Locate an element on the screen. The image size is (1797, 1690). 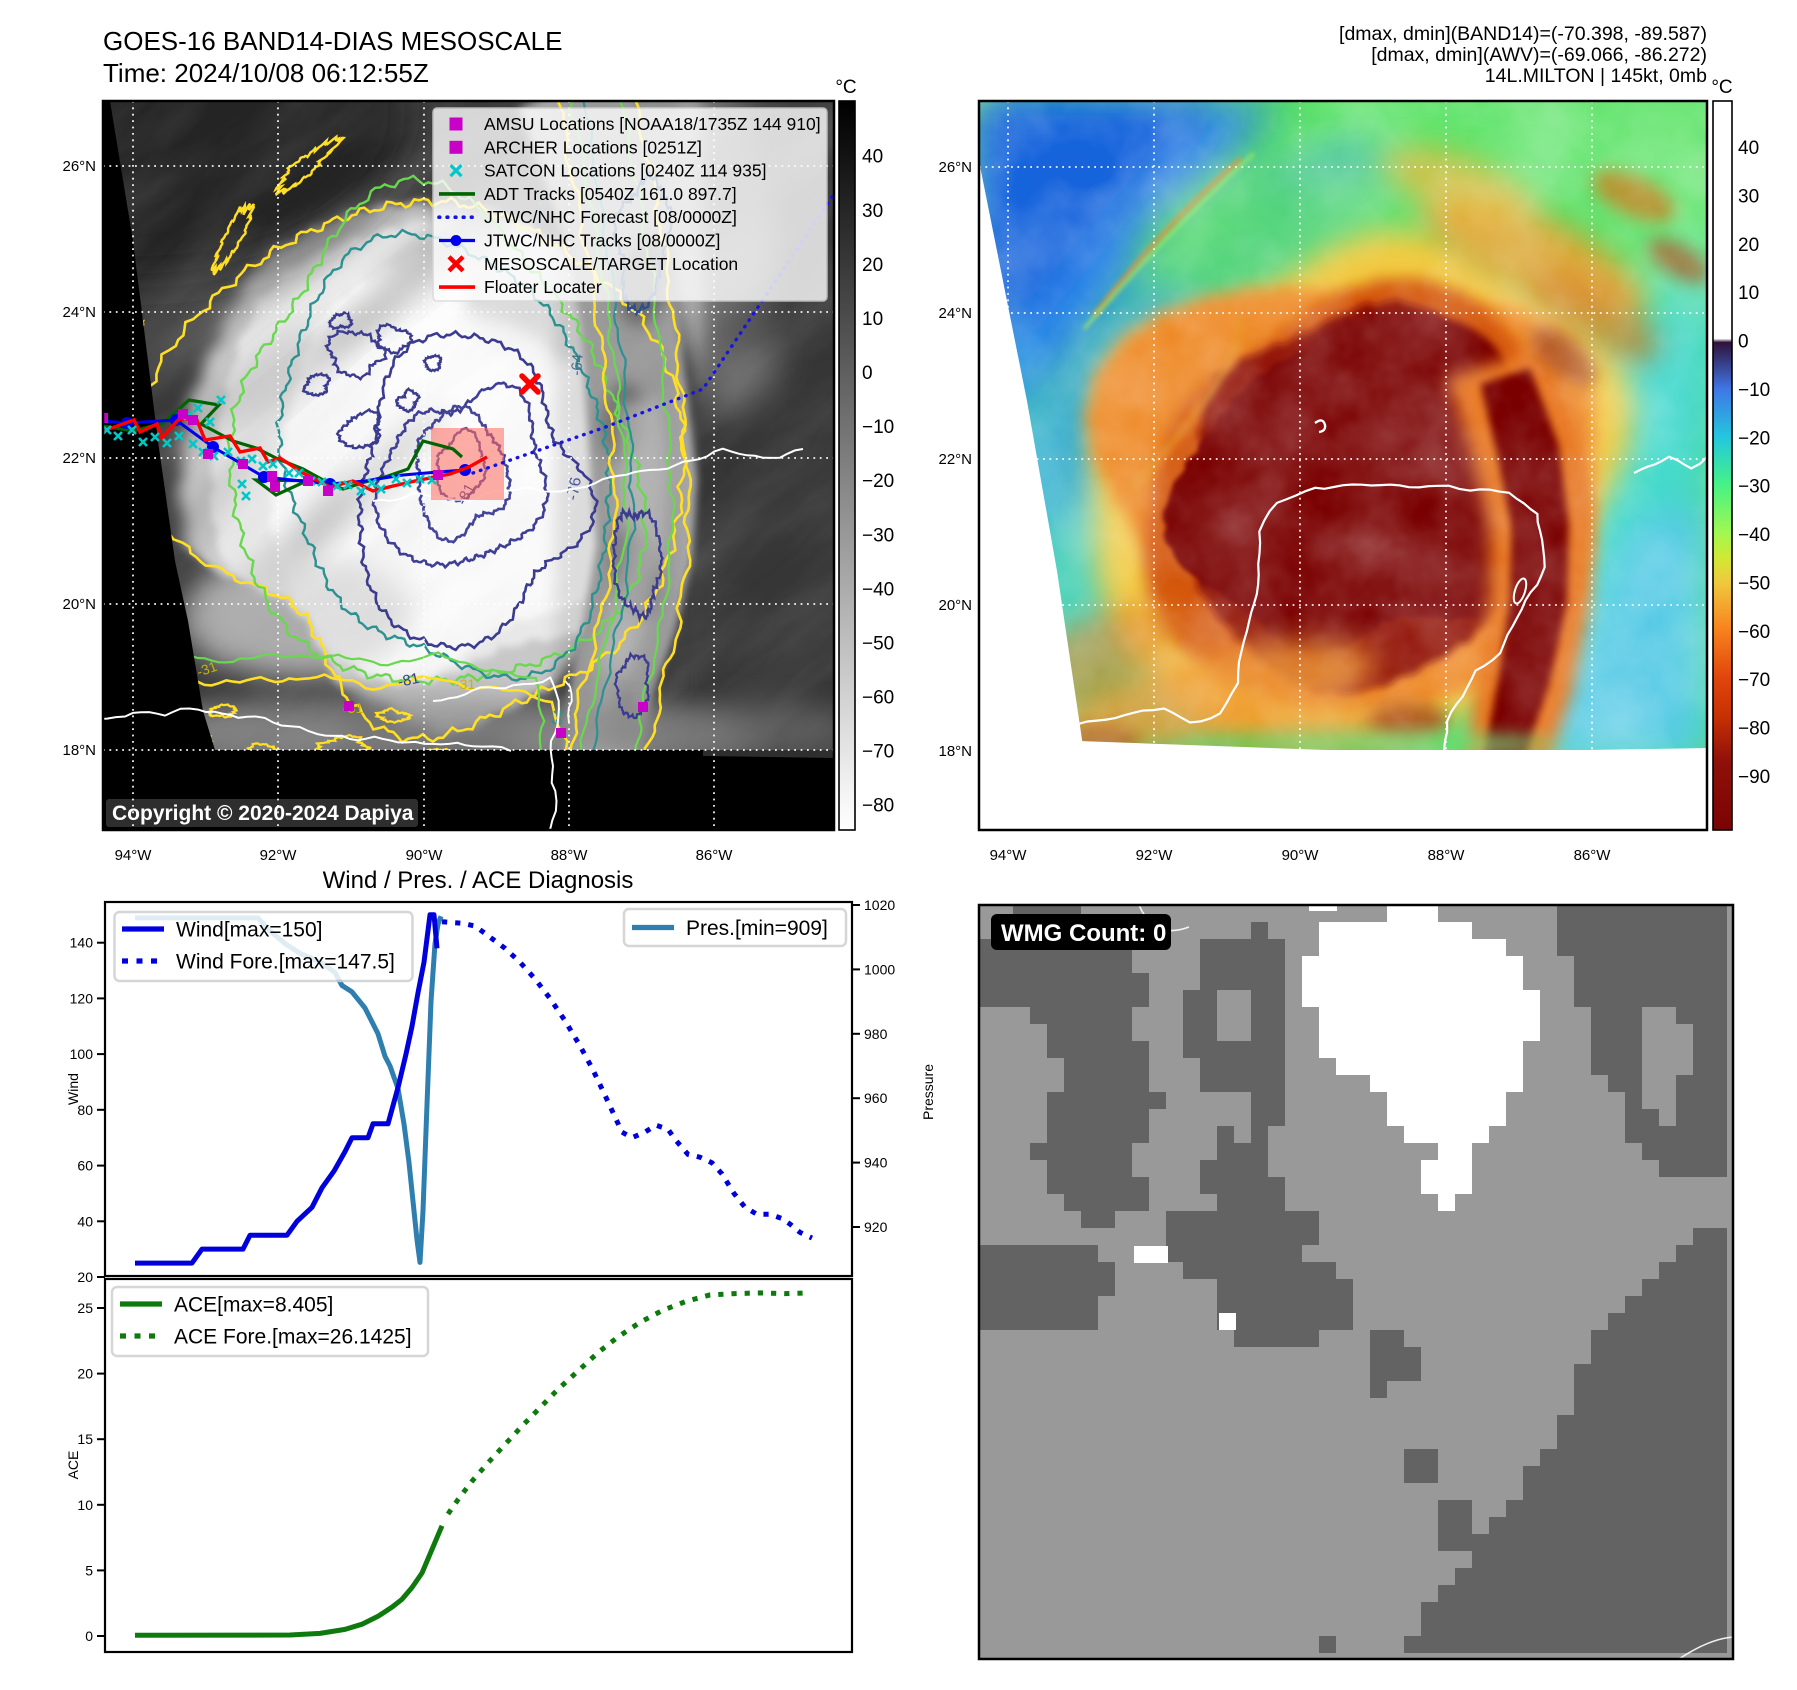
svg-text: 920 is located at coordinates (876, 1227).